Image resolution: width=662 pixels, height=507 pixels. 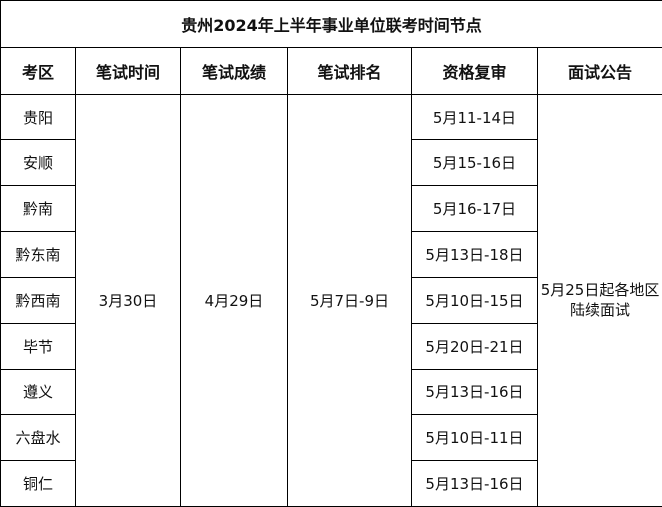 I want to click on table-row: 毕节 5月20日-21日, so click(x=331, y=346).